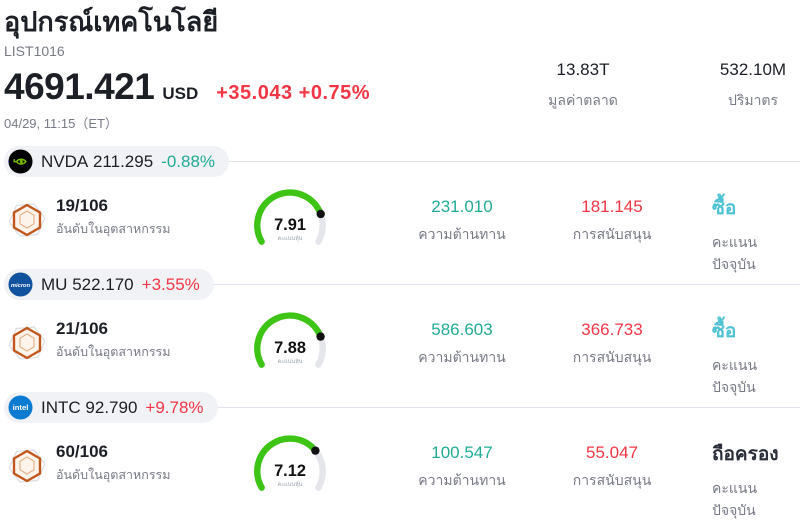 The height and width of the screenshot is (522, 800). Describe the element at coordinates (82, 205) in the screenshot. I see `industry-rank-value: 19/106` at that location.